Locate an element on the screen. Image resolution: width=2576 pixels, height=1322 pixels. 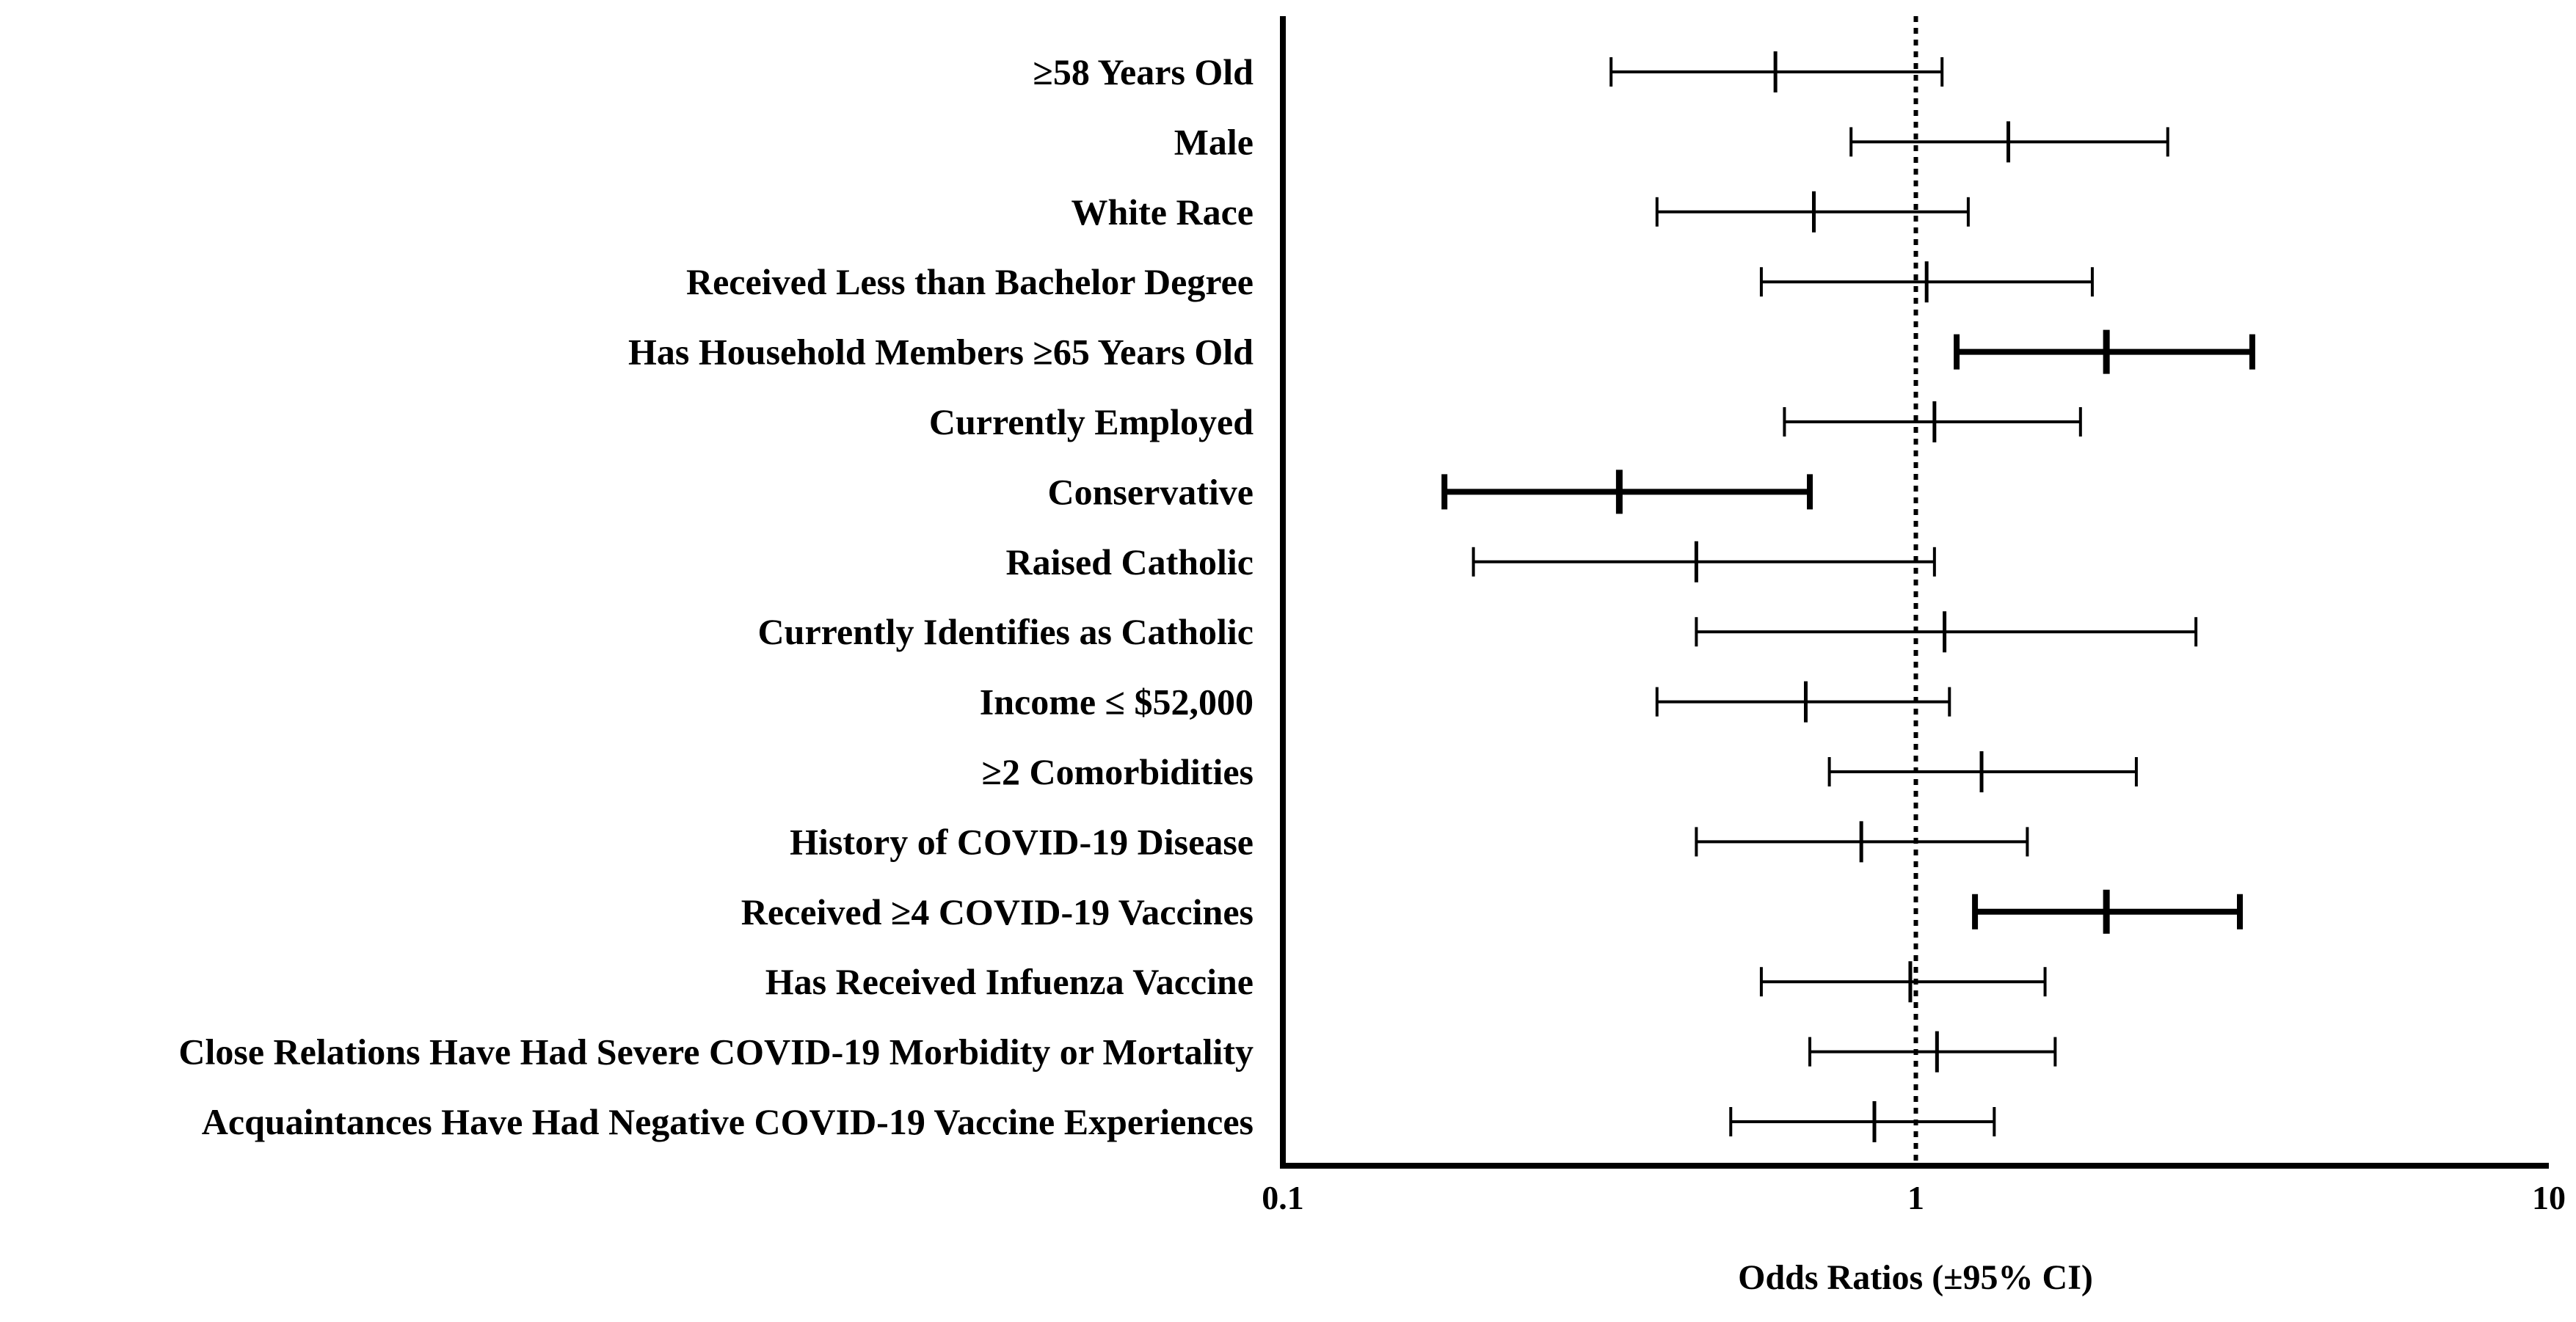
forest-row: Received ≥4 COVID-19 Vaccines is located at coordinates (1492, 911).